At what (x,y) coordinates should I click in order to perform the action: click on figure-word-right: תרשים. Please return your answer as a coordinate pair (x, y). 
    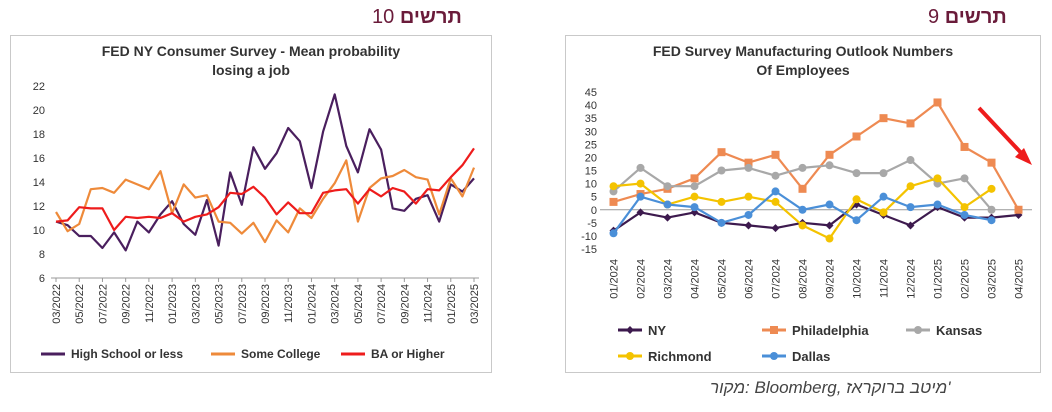
    Looking at the image, I should click on (975, 17).